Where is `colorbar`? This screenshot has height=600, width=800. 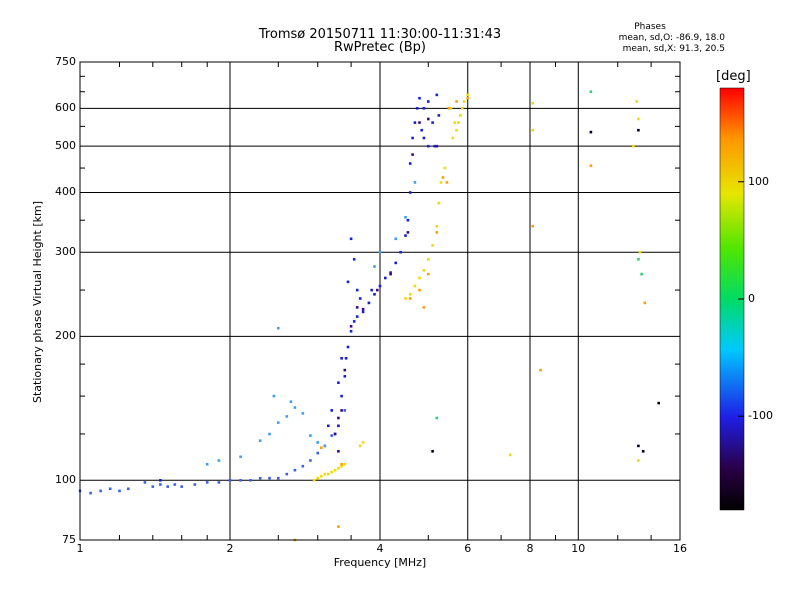
colorbar is located at coordinates (732, 299).